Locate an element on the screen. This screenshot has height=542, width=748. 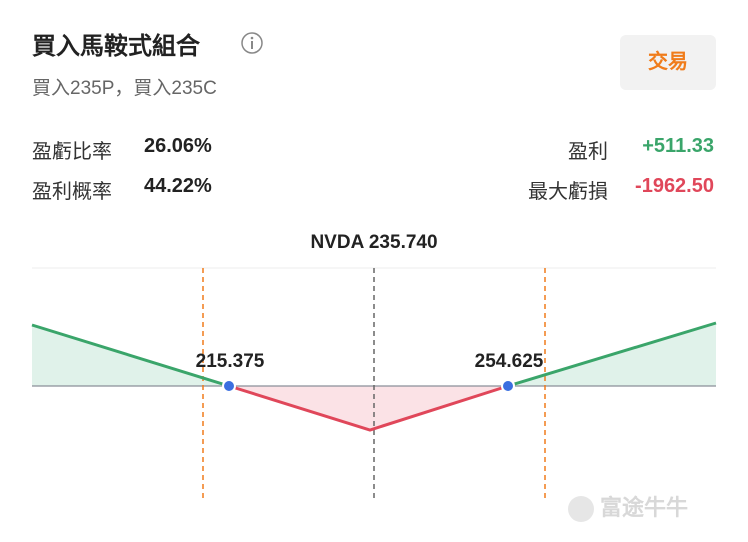
stat-value: 26.06% is located at coordinates (178, 146).